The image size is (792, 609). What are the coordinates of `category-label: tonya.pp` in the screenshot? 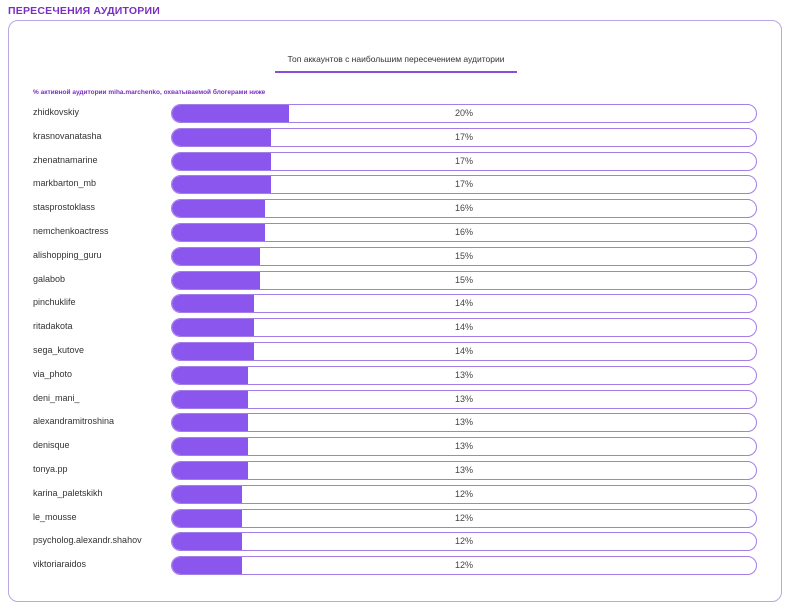 It's located at (50, 469).